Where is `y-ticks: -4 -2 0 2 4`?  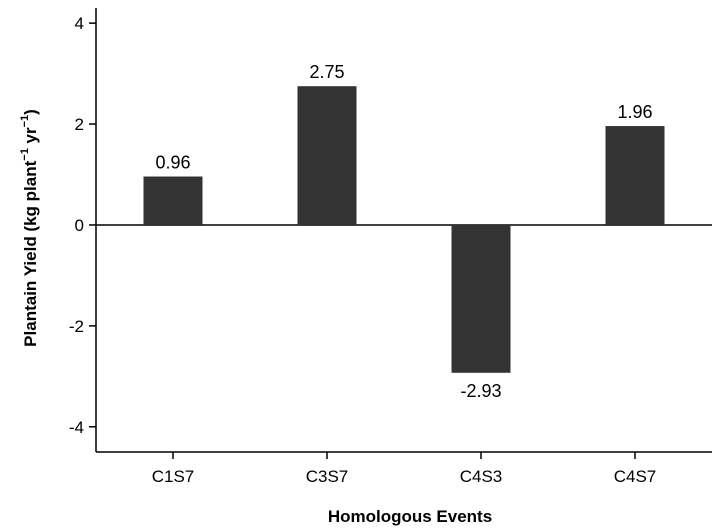 y-ticks: -4 -2 0 2 4 is located at coordinates (82, 225).